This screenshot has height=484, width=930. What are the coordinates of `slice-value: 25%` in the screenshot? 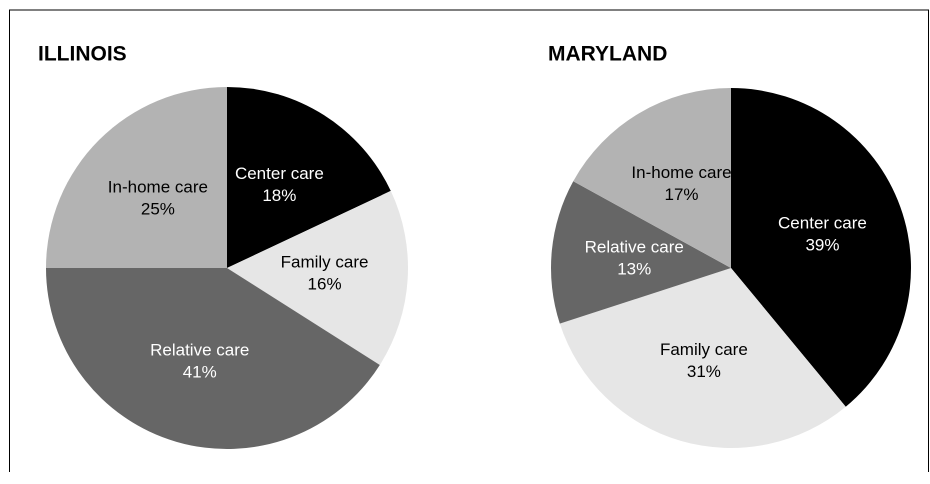 It's located at (158, 208).